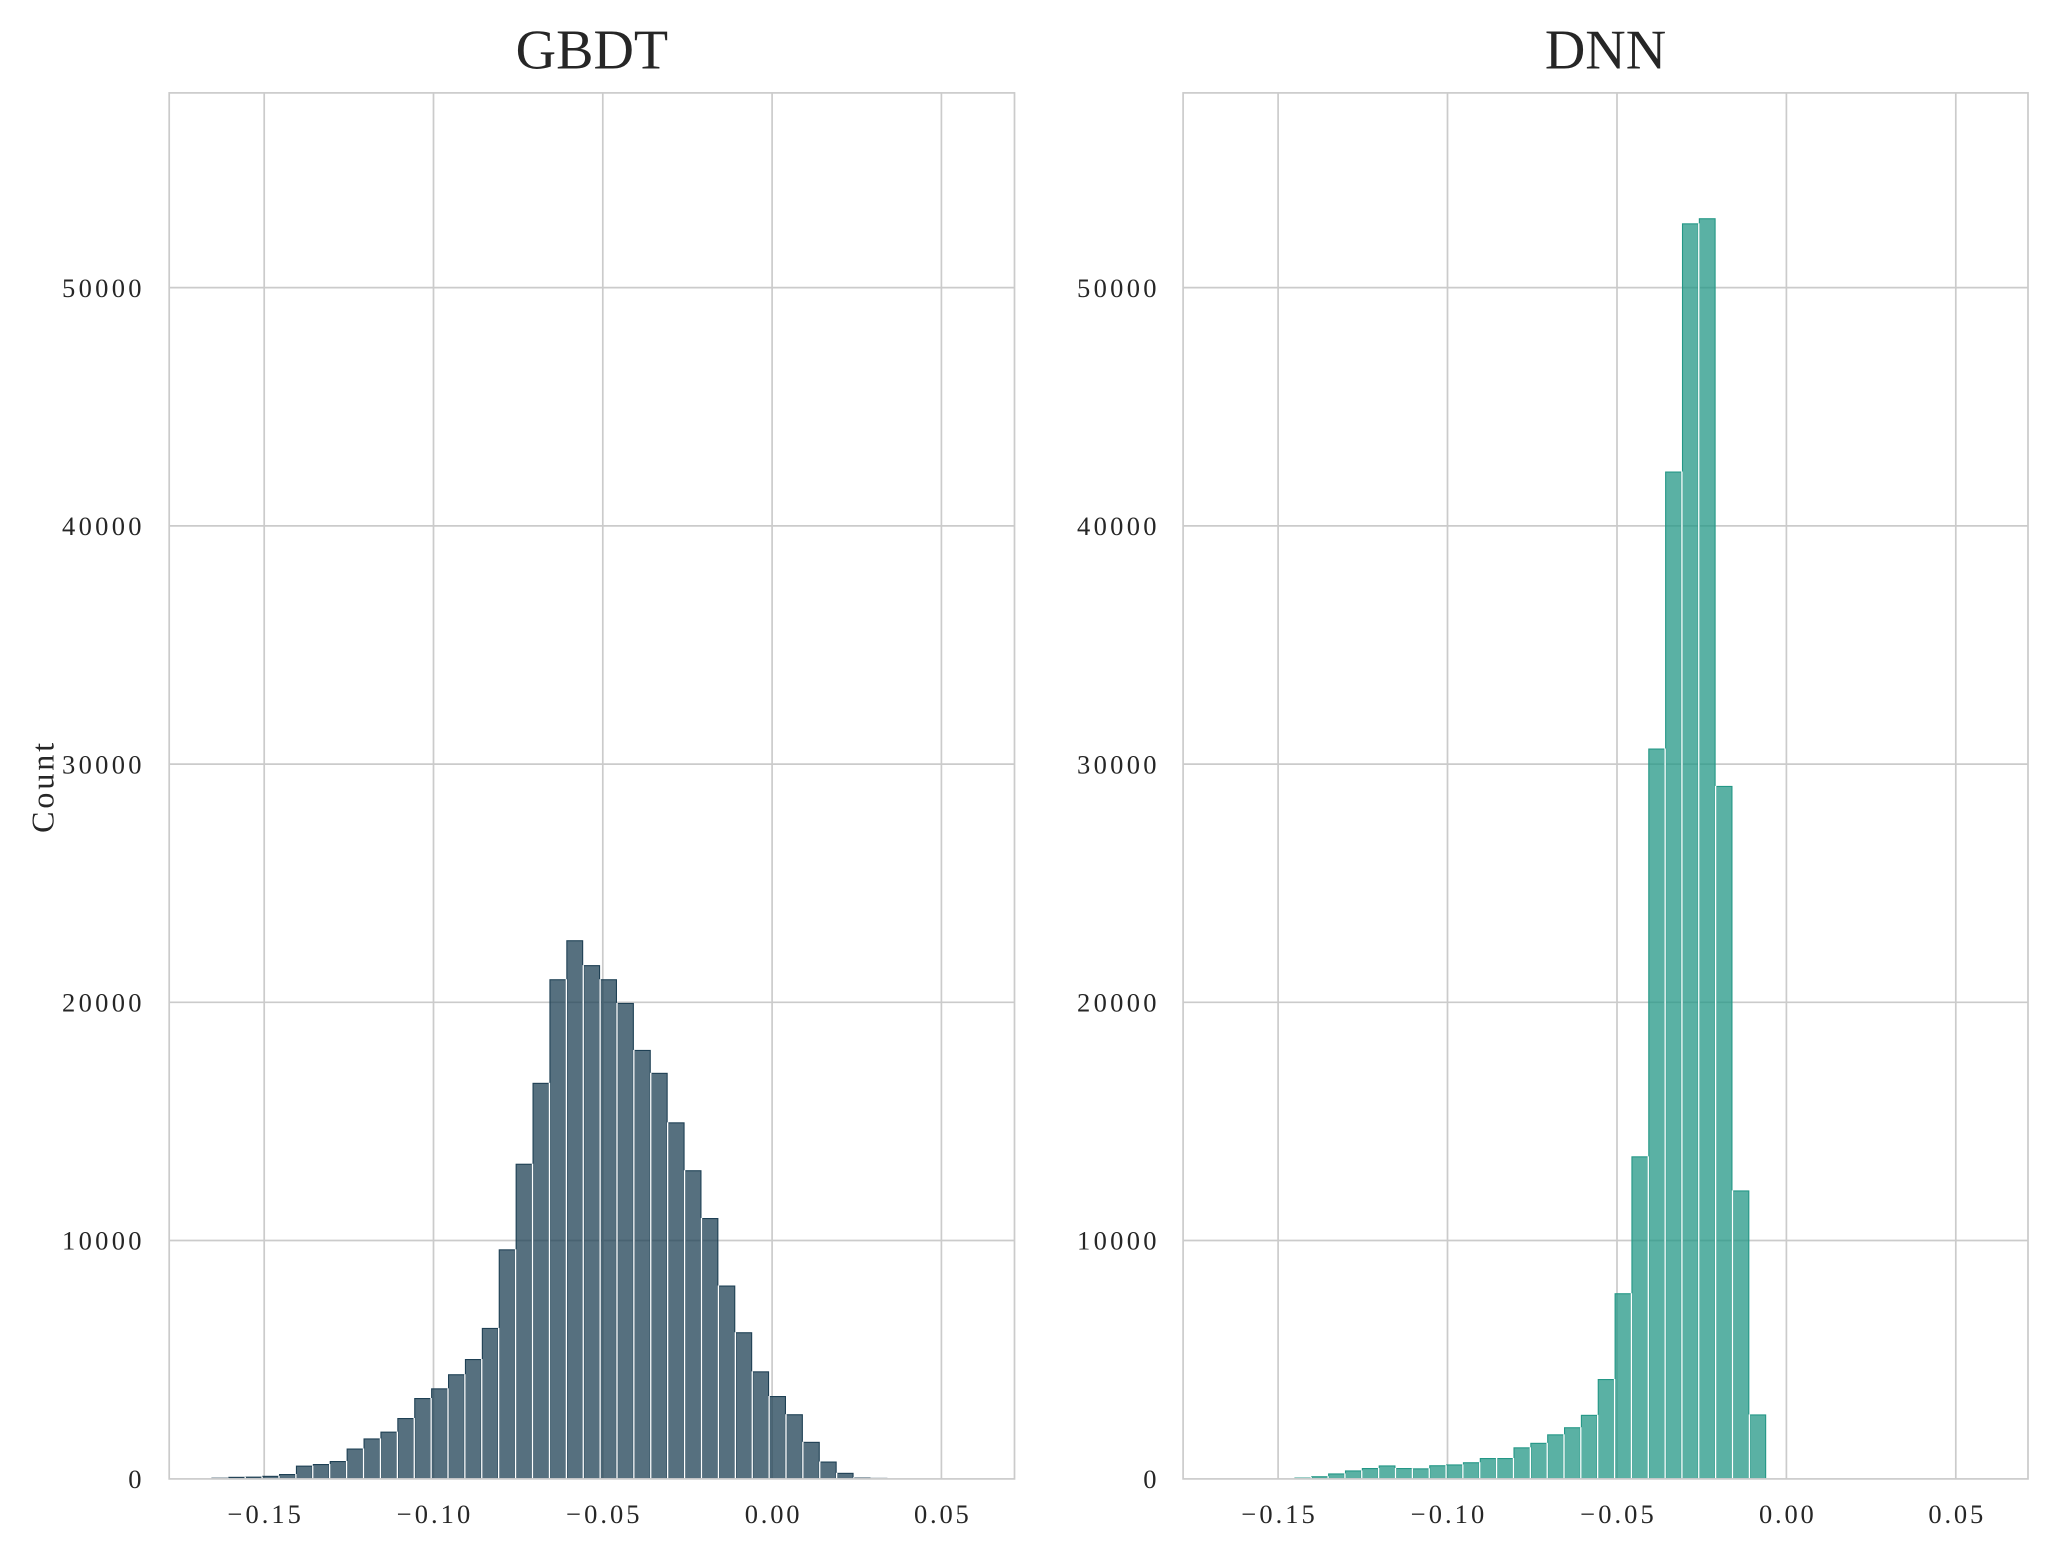 The height and width of the screenshot is (1559, 2058). I want to click on svg-text: DNN, so click(1605, 51).